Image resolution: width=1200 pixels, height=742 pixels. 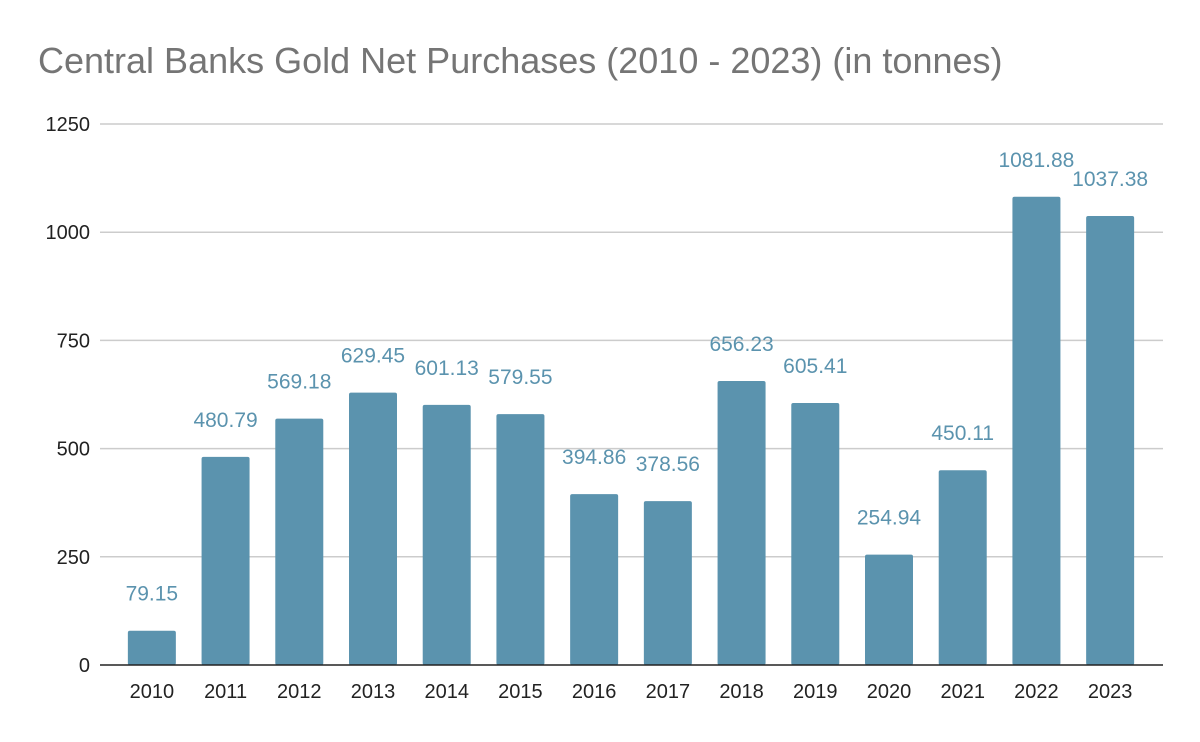 What do you see at coordinates (520, 692) in the screenshot?
I see `x-tick-label: 2015` at bounding box center [520, 692].